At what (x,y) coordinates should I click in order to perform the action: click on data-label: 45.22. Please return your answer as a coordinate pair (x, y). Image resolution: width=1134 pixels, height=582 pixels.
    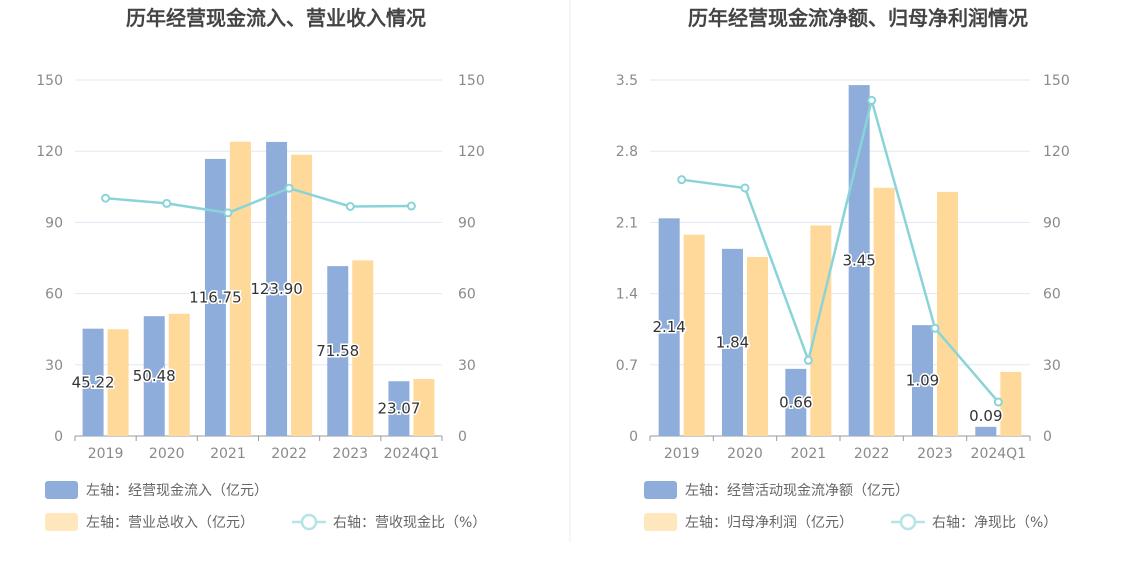
    Looking at the image, I should click on (93, 382).